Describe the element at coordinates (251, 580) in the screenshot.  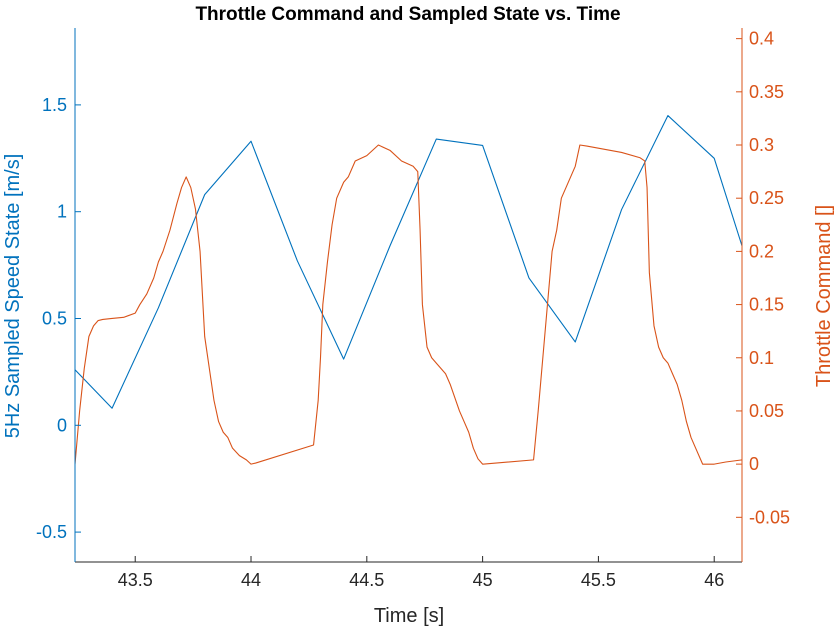
I see `x-tick-label: 44` at that location.